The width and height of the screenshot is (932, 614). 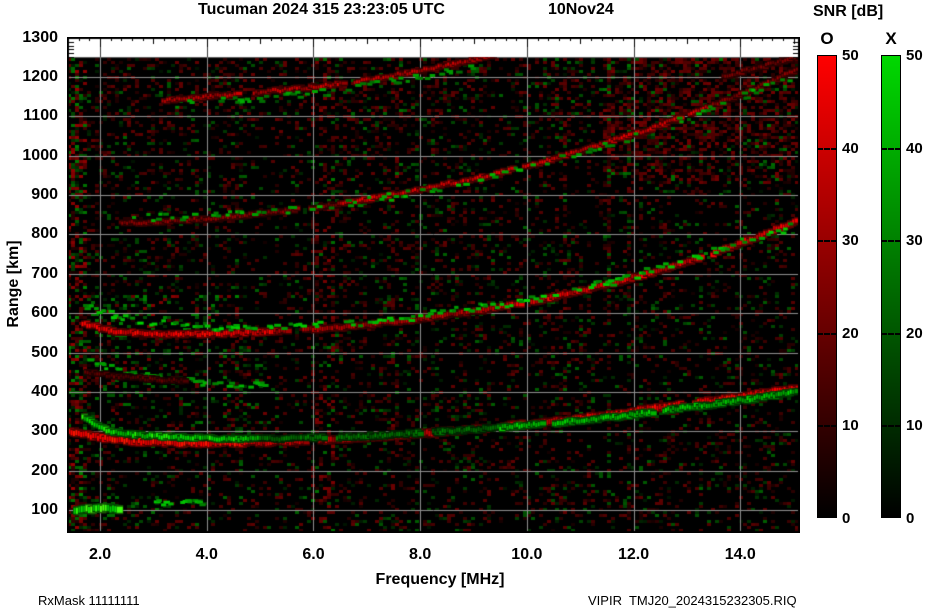 I want to click on y-tick-label: 100, so click(x=44, y=509).